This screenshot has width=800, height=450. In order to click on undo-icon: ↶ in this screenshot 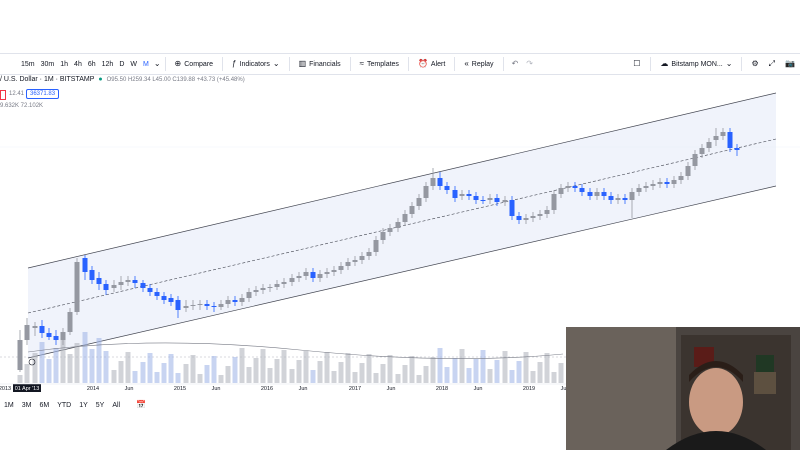, I will do `click(515, 63)`.